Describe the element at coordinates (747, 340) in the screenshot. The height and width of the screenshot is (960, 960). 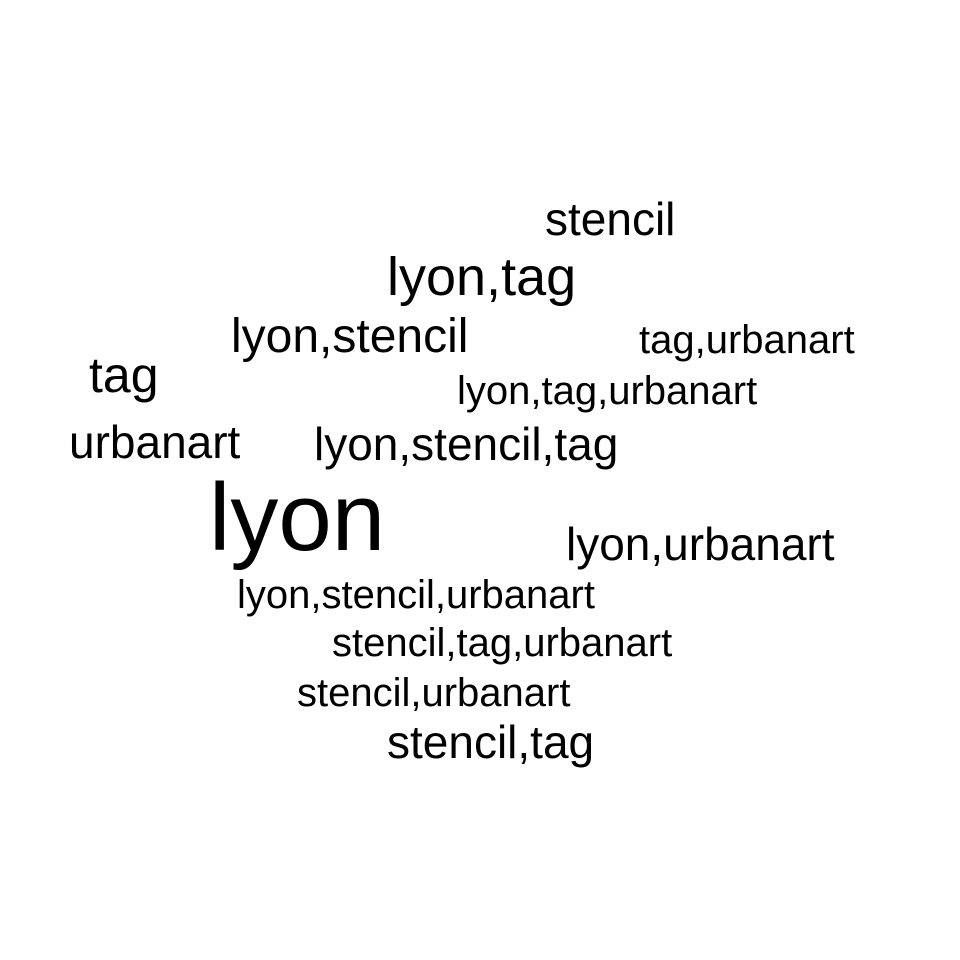
I see `cloud-word-tag-urbanart: tag,urbanart` at that location.